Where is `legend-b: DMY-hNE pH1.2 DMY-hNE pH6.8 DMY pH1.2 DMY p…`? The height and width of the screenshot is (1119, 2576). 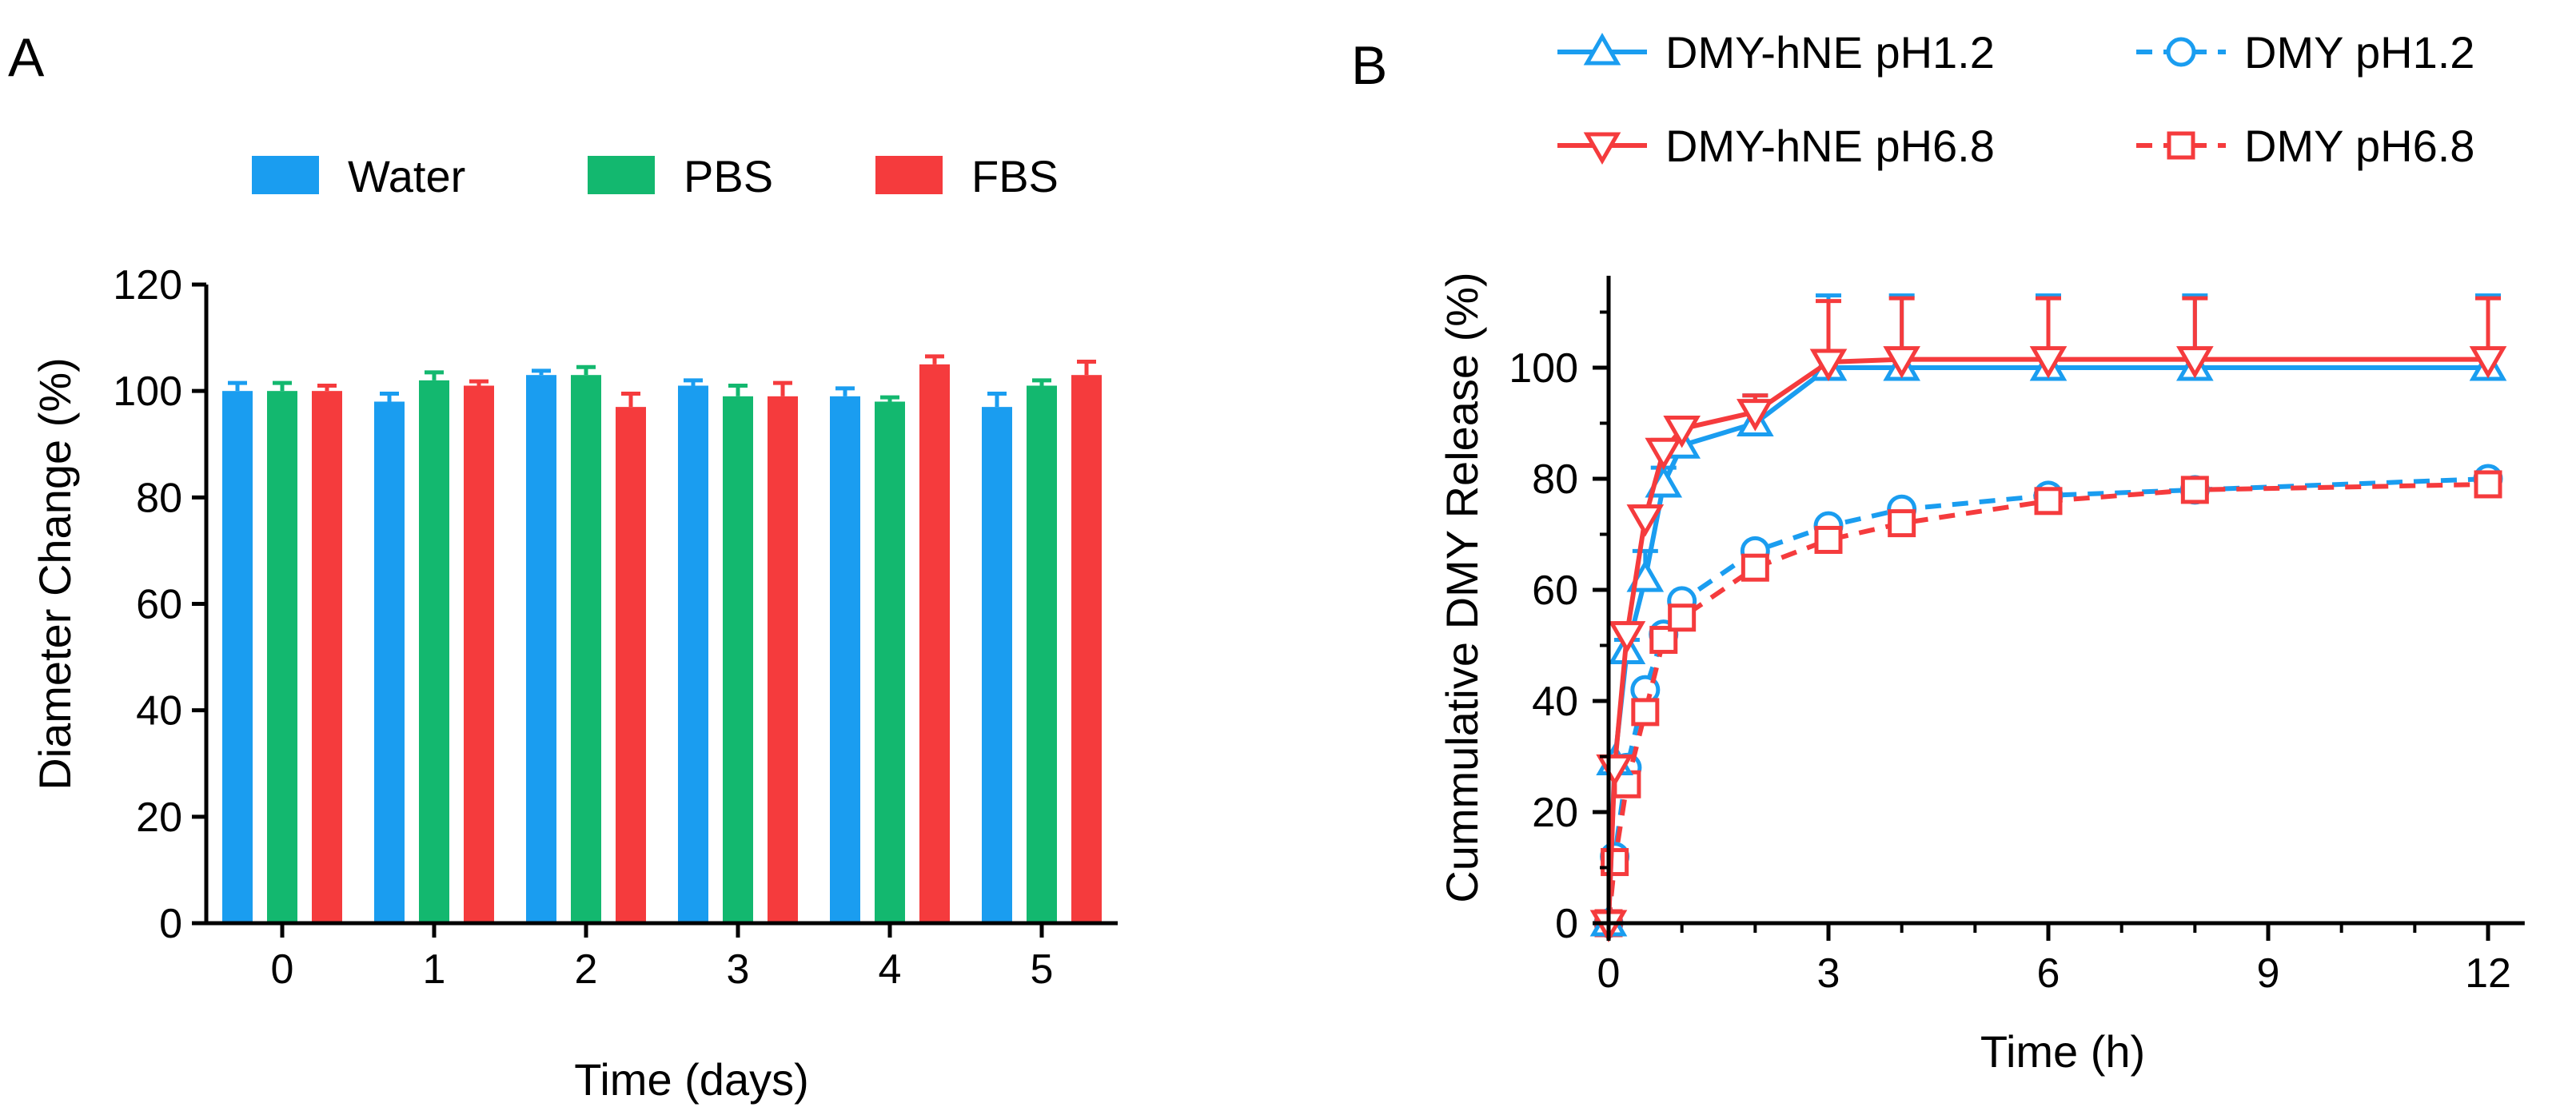
legend-b: DMY-hNE pH1.2 DMY-hNE pH6.8 DMY pH1.2 DMY p… is located at coordinates (2016, 99).